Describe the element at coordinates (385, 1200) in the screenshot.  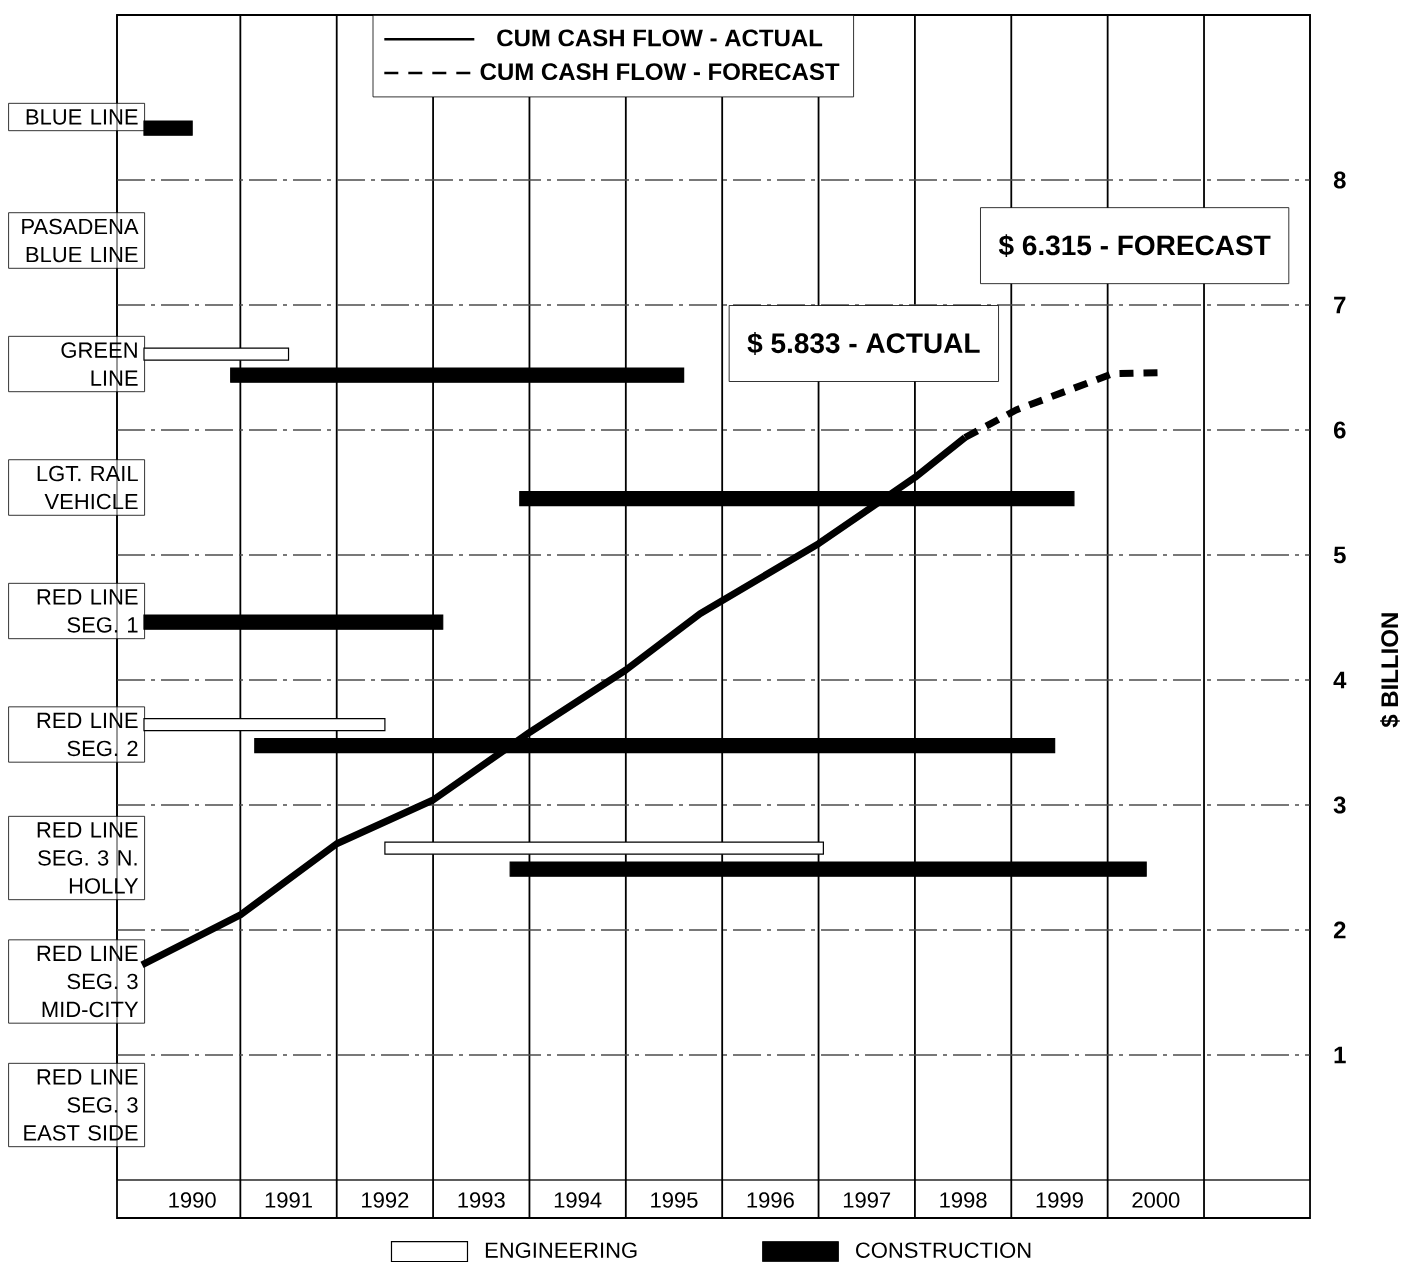
I see `x-tick-label: 1992` at that location.